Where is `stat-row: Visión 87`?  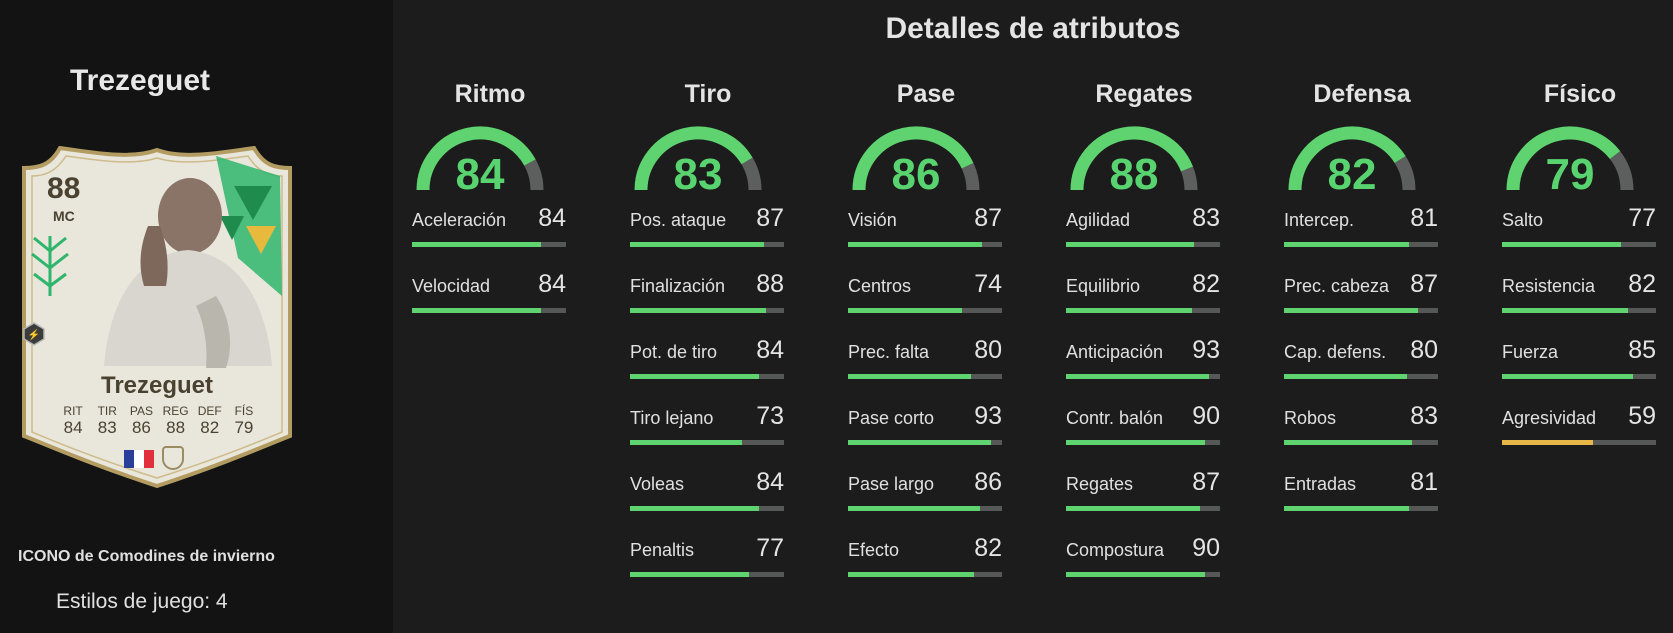
stat-row: Visión 87 is located at coordinates (926, 235).